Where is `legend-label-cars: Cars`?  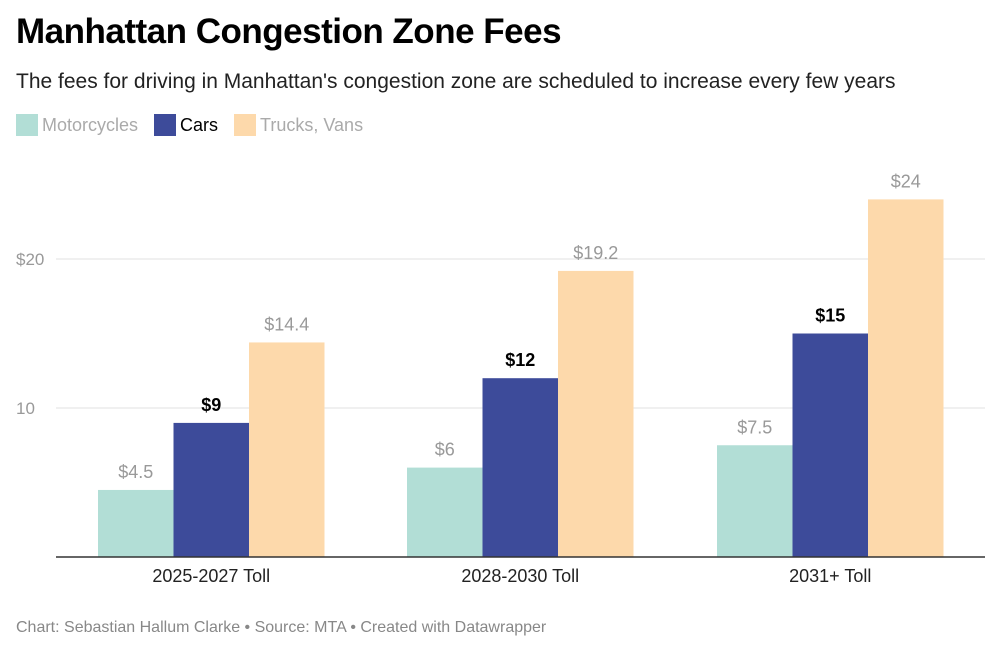
legend-label-cars: Cars is located at coordinates (199, 124).